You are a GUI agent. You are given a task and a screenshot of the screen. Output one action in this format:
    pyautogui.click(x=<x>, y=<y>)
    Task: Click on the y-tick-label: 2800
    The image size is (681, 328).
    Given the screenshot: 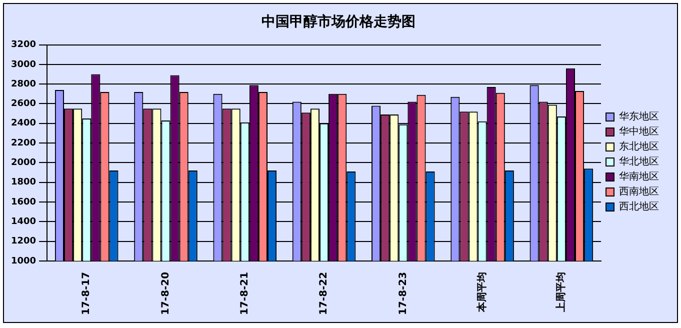 What is the action you would take?
    pyautogui.click(x=23, y=84)
    